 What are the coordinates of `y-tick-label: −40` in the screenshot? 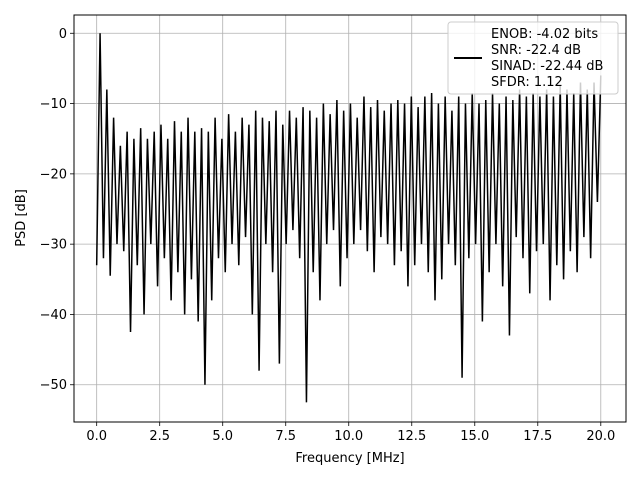 It's located at (53, 315).